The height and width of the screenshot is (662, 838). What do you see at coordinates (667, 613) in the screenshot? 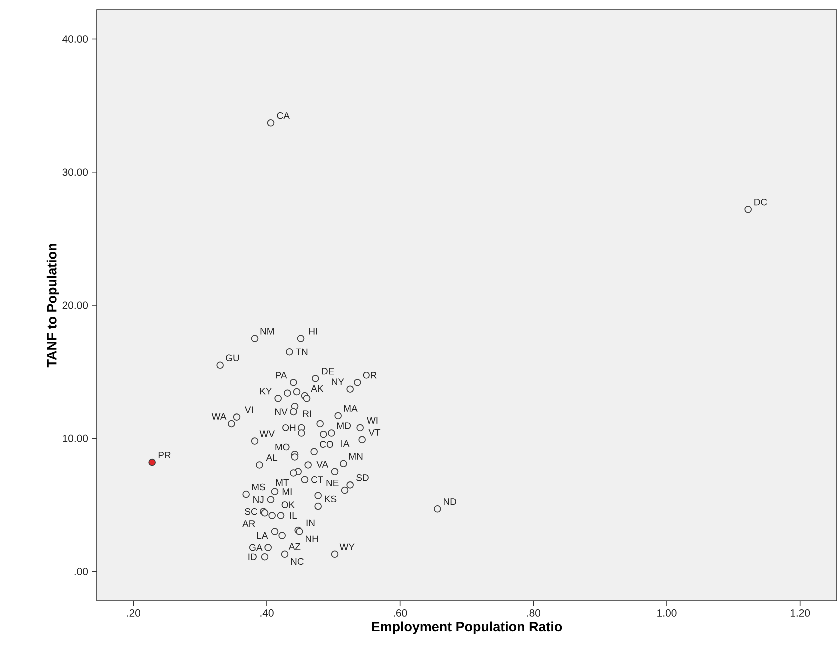
I see `x-tick-label: 1.00` at bounding box center [667, 613].